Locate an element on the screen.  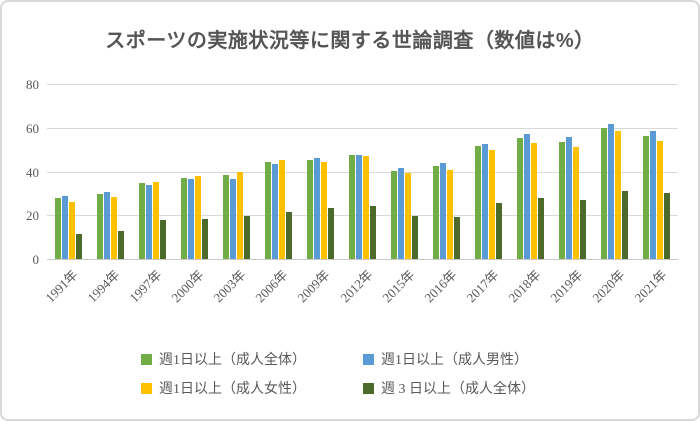
bar-group-2012年 is located at coordinates (362, 172).